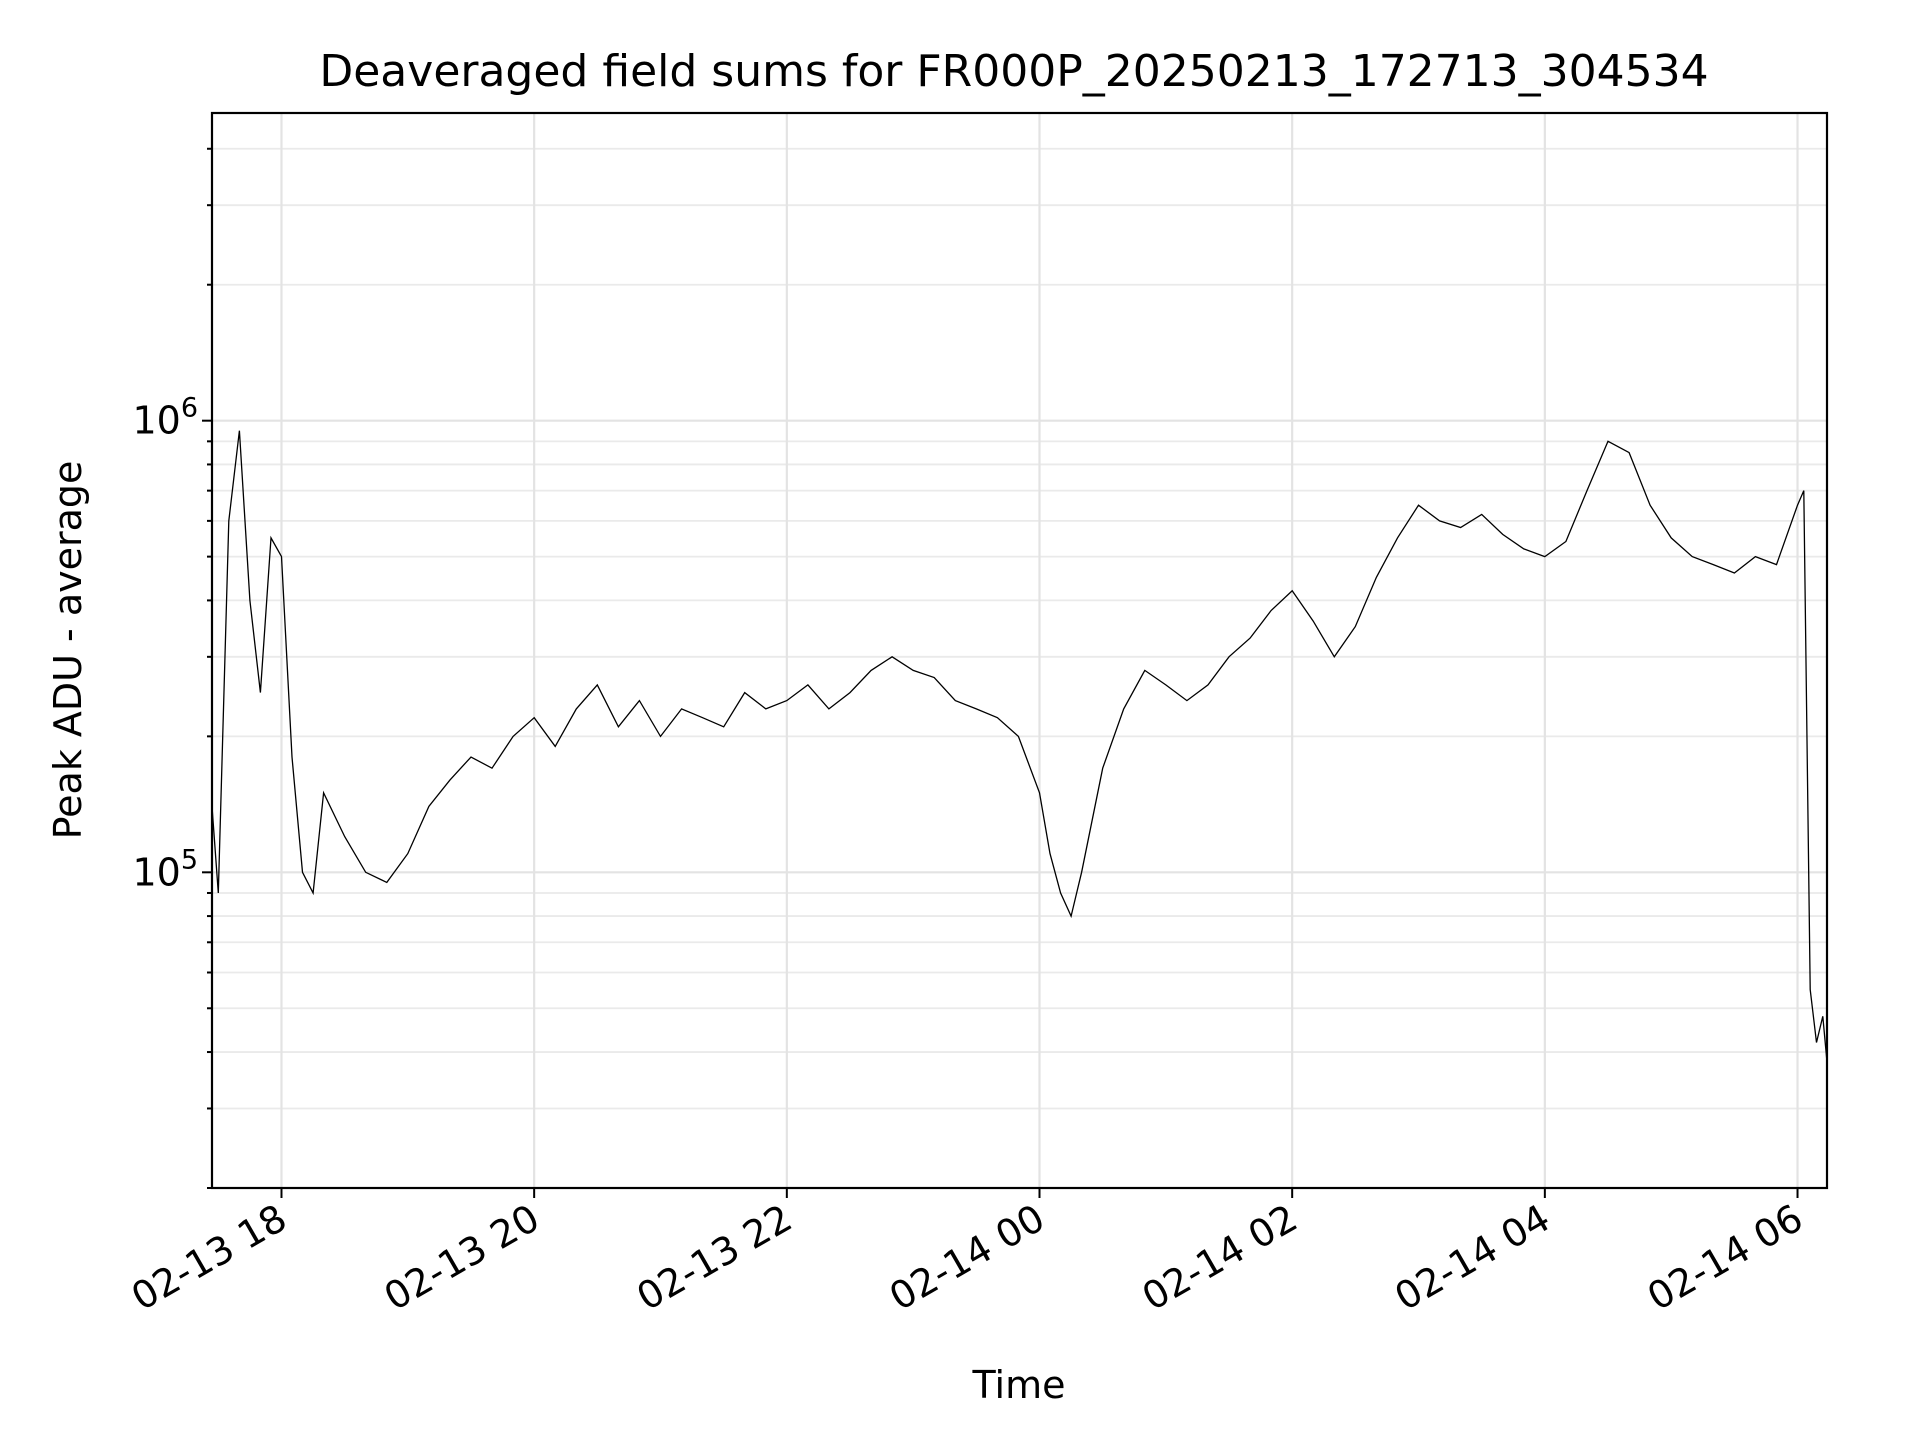  What do you see at coordinates (172, 668) in the screenshot?
I see `y-axis: 105 106` at bounding box center [172, 668].